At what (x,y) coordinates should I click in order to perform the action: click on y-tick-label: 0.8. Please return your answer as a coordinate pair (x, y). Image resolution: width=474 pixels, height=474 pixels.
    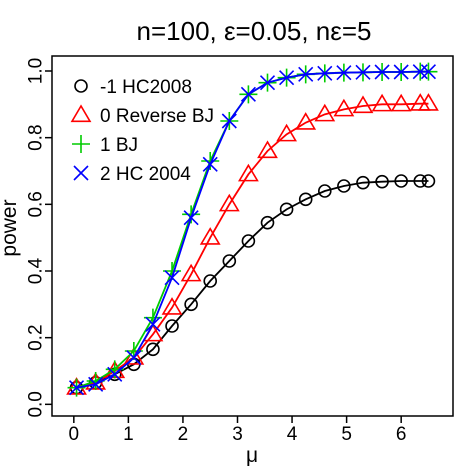
    Looking at the image, I should click on (36, 137).